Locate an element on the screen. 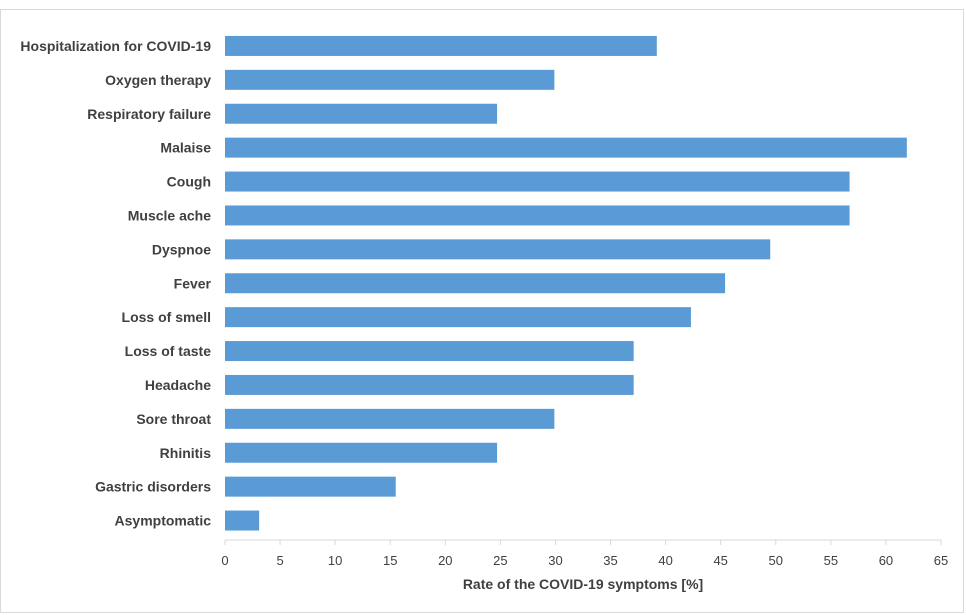 This screenshot has width=966, height=615. x-tick-label: 35 is located at coordinates (610, 560).